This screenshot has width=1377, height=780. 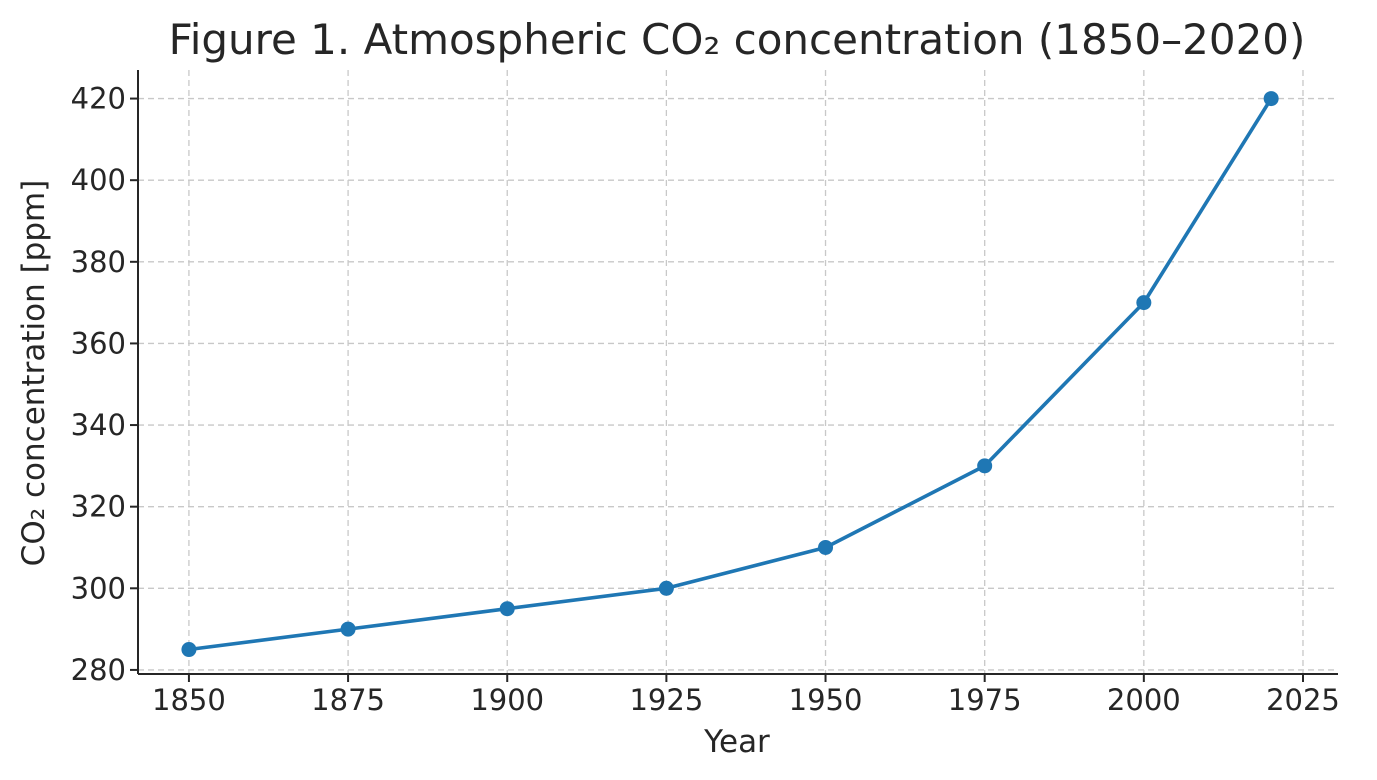 What do you see at coordinates (98, 670) in the screenshot?
I see `y-tick-label-280: 280` at bounding box center [98, 670].